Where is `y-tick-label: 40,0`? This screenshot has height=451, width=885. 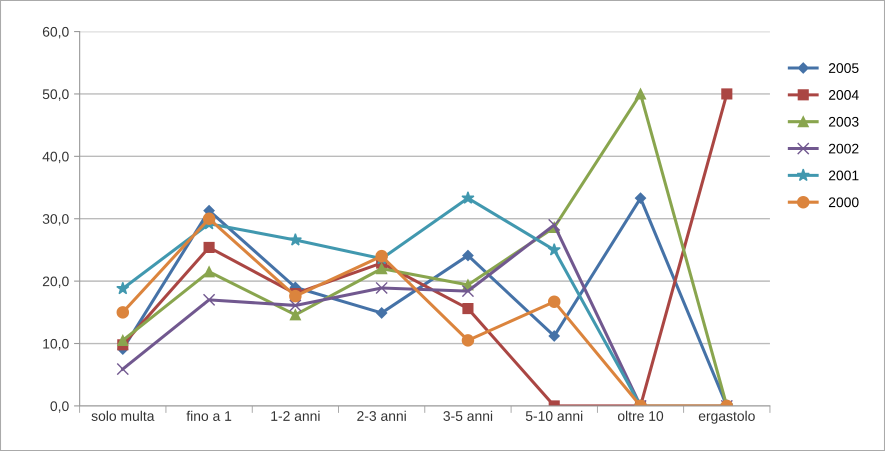
y-tick-label: 40,0 is located at coordinates (55, 158).